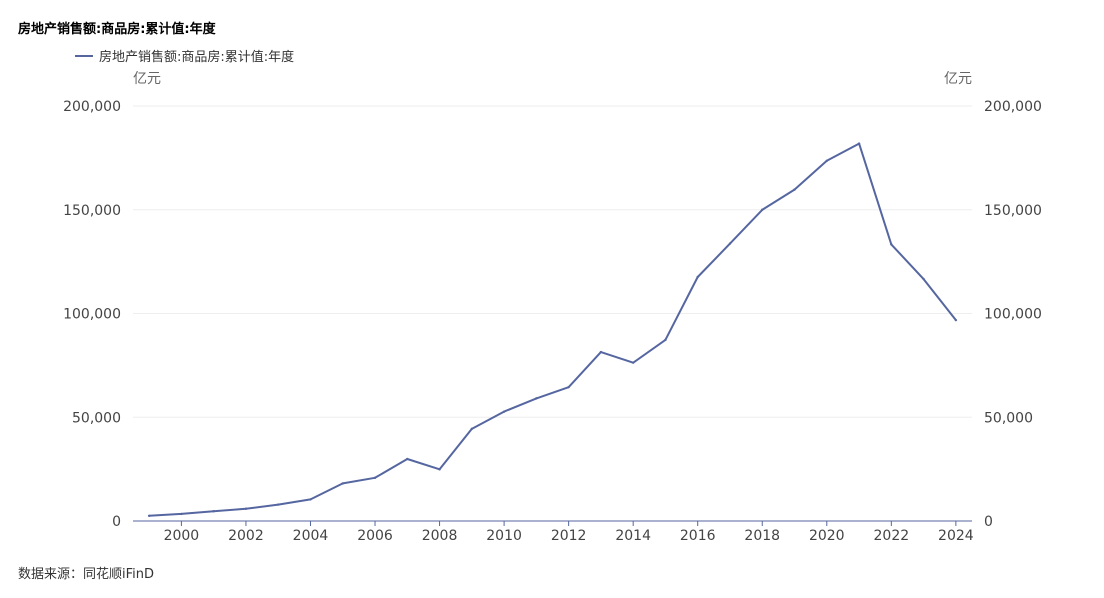 Image resolution: width=1104 pixels, height=598 pixels. I want to click on x-tick-label: 2008, so click(440, 536).